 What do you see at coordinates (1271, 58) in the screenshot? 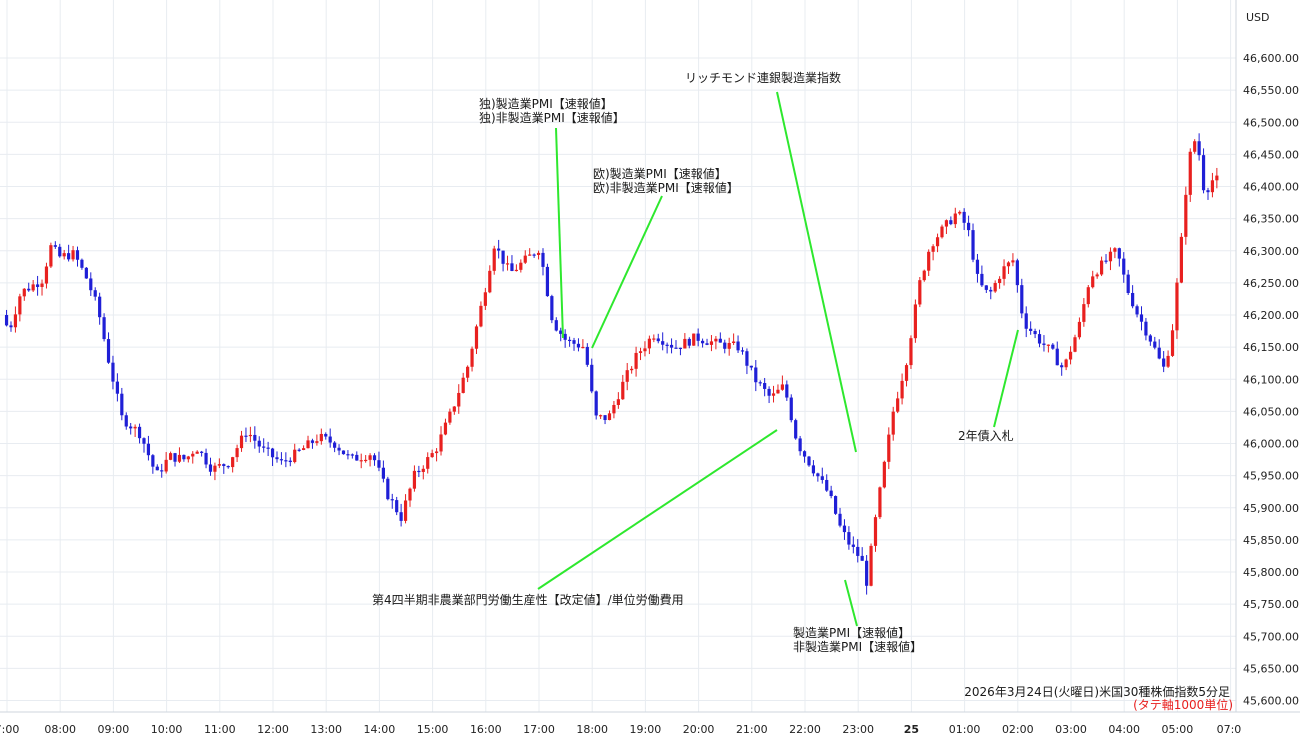
I see `y-tick-label: 46,600.00` at bounding box center [1271, 58].